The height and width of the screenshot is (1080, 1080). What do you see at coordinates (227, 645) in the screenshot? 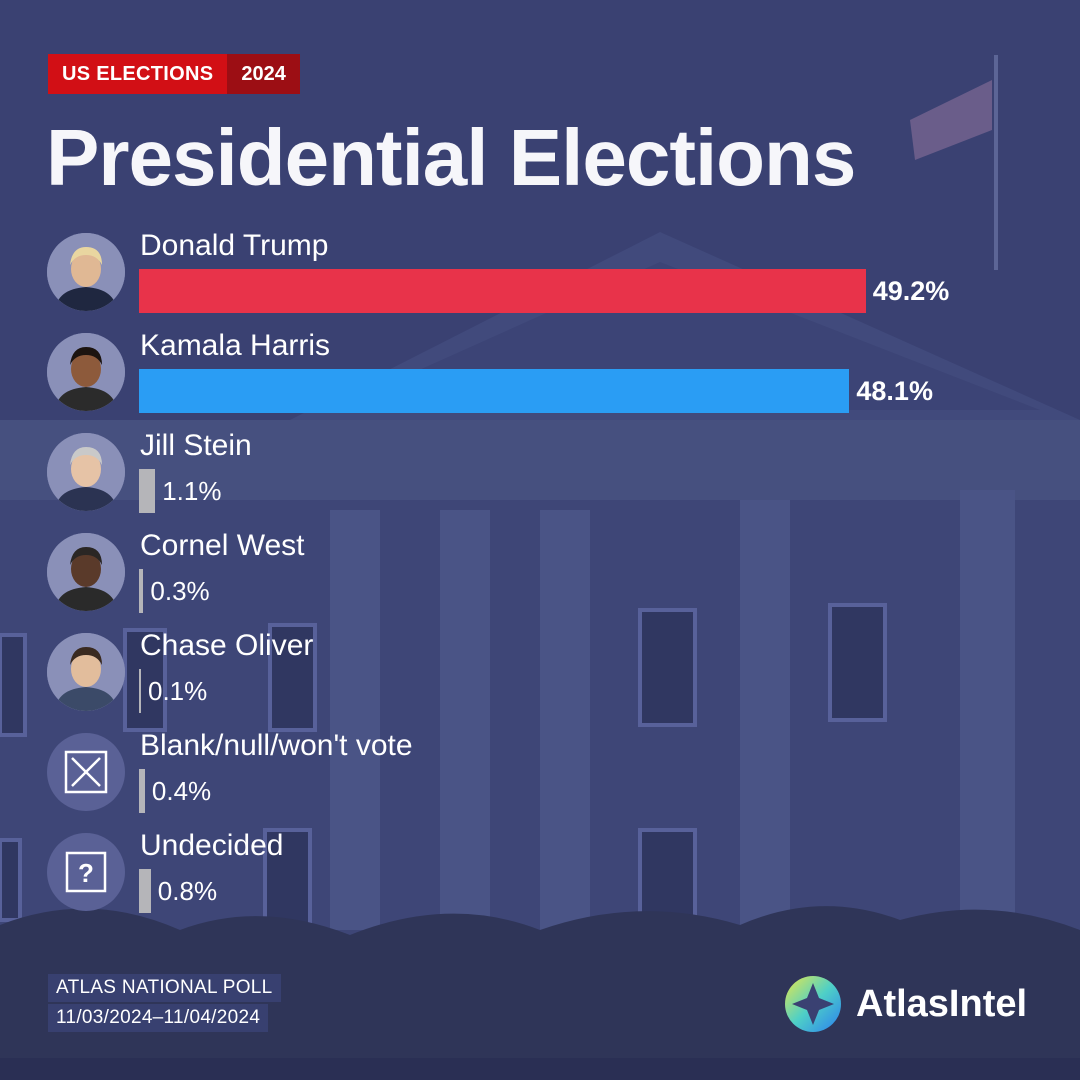
I see `candidate-name: Chase Oliver` at bounding box center [227, 645].